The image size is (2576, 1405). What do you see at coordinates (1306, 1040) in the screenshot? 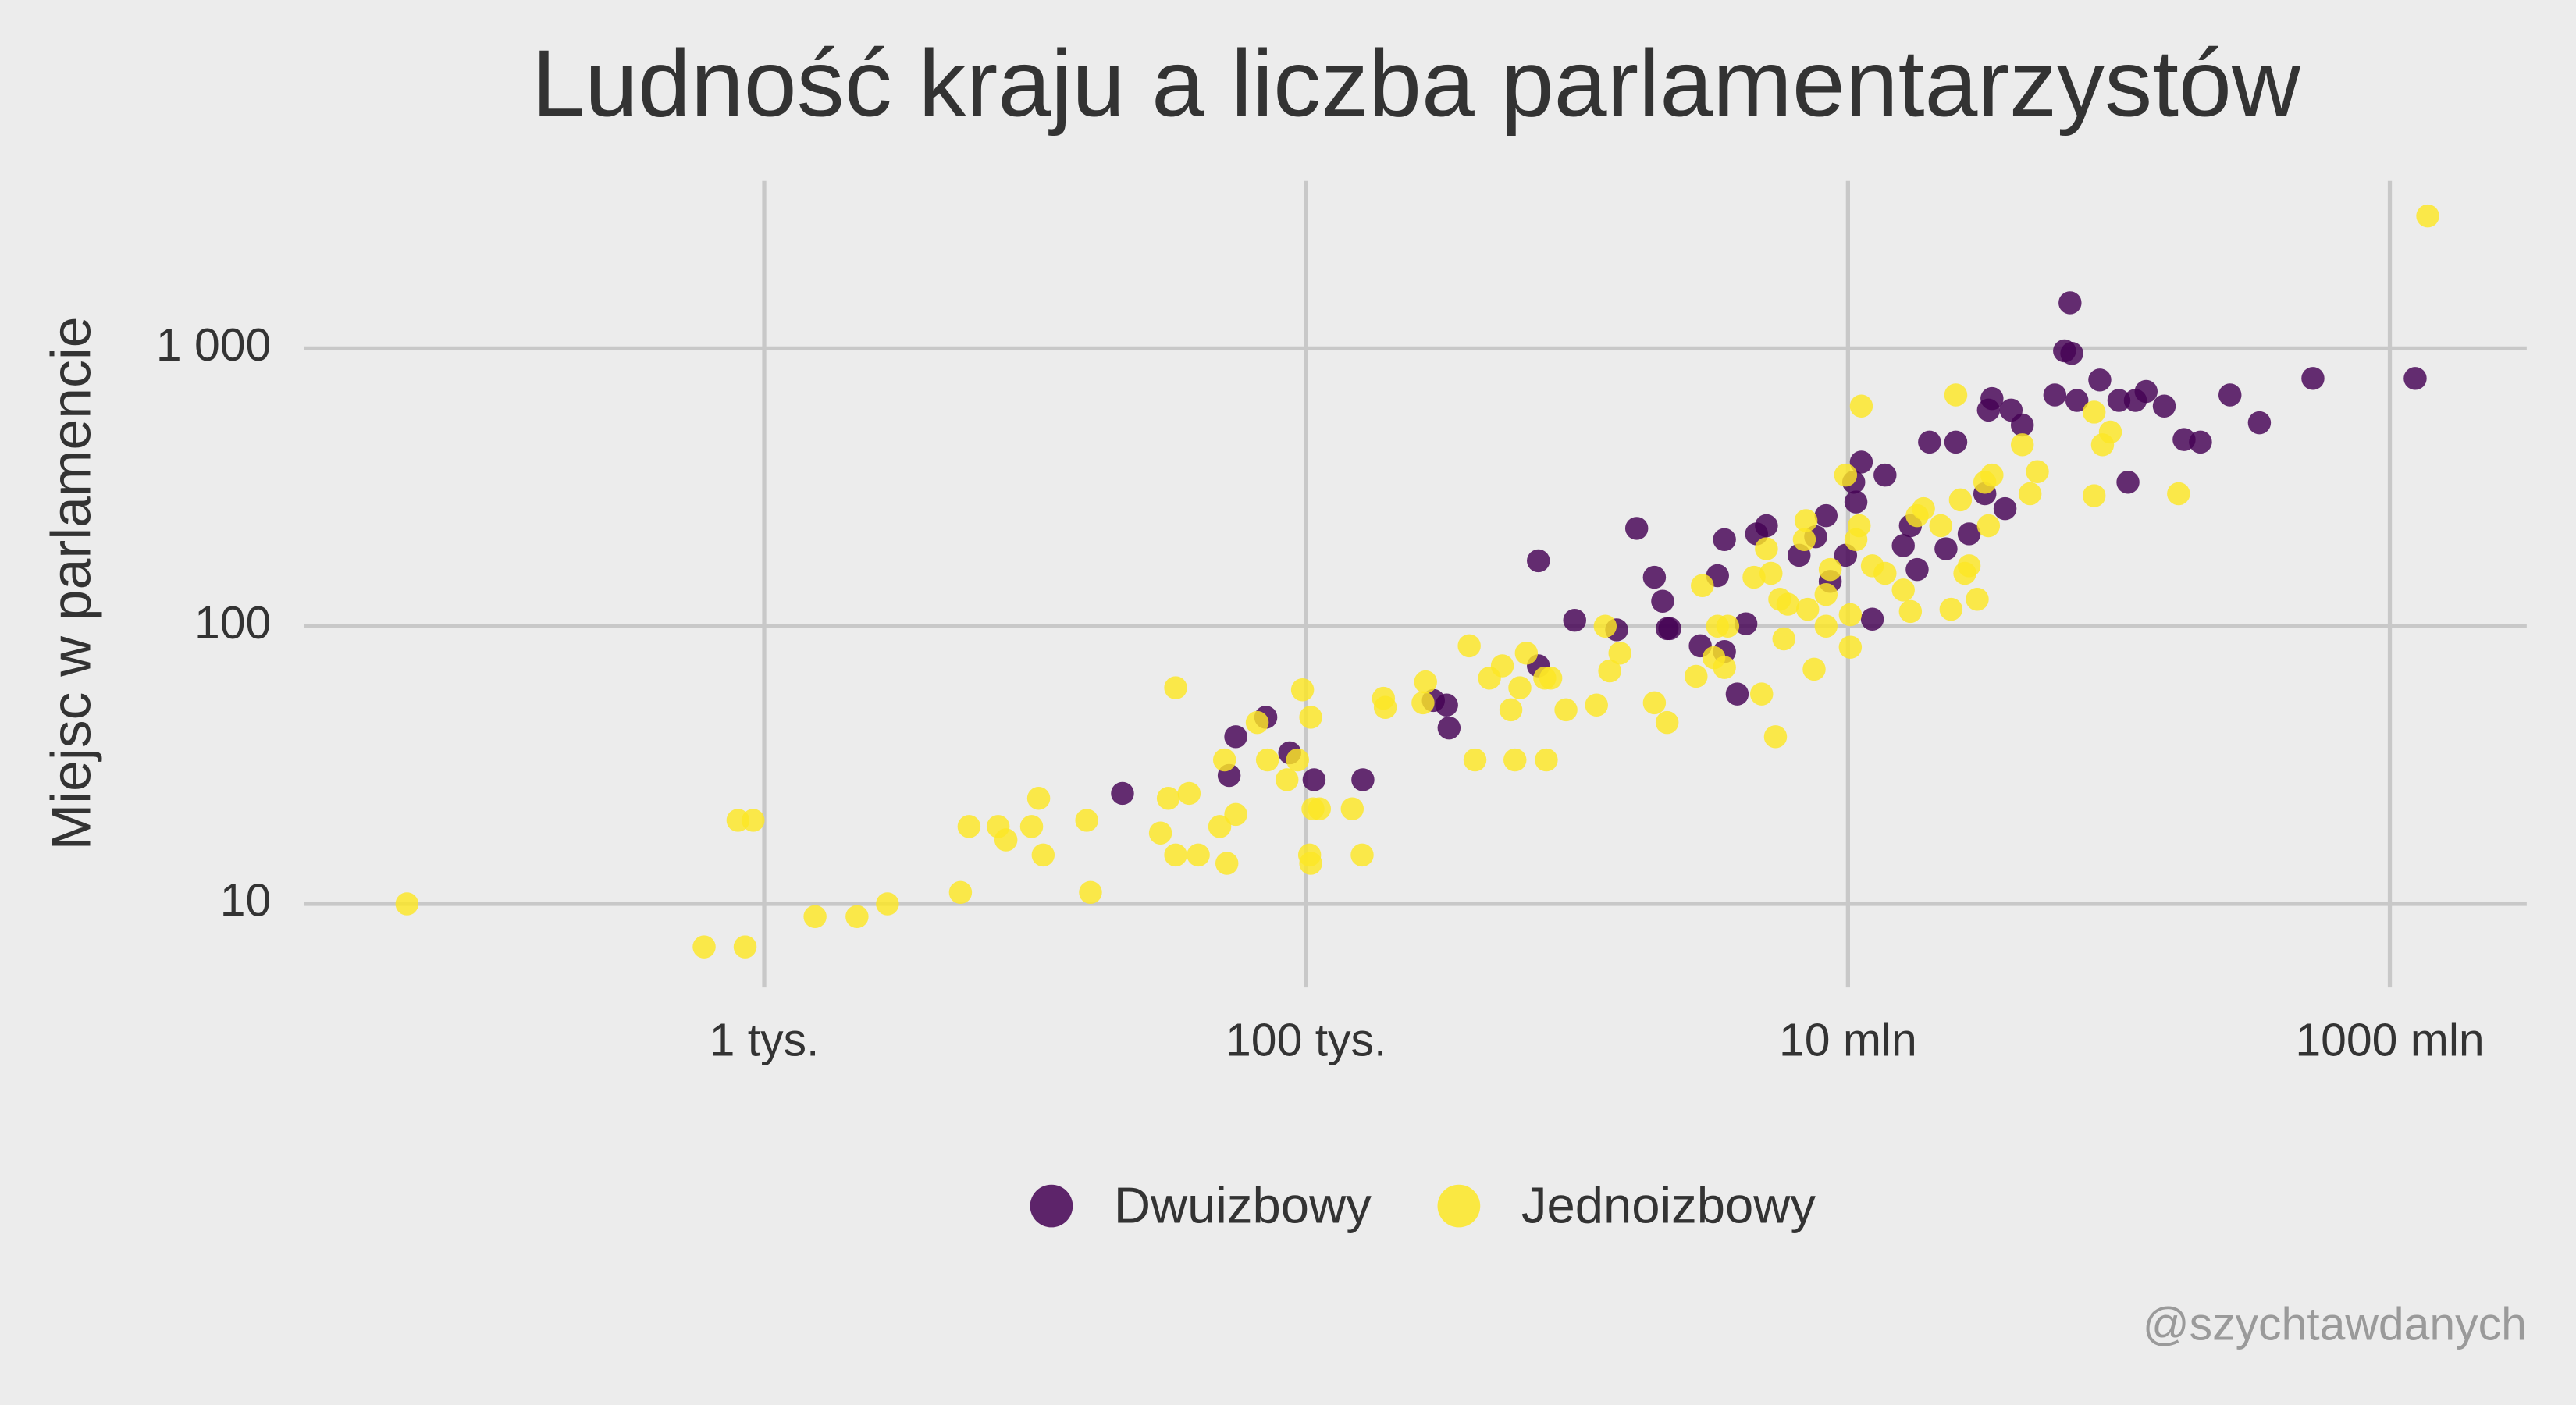
I see `x-tick-label: 100 tys.` at bounding box center [1306, 1040].